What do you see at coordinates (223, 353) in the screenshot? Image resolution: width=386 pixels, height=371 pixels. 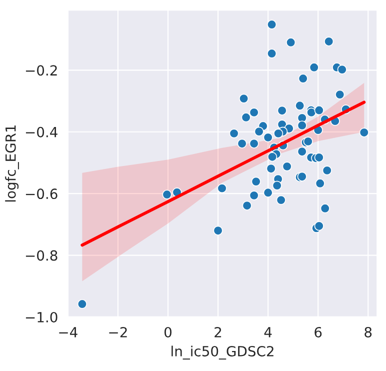 I see `x-axis-title: ln_ic50_GDSC2` at bounding box center [223, 353].